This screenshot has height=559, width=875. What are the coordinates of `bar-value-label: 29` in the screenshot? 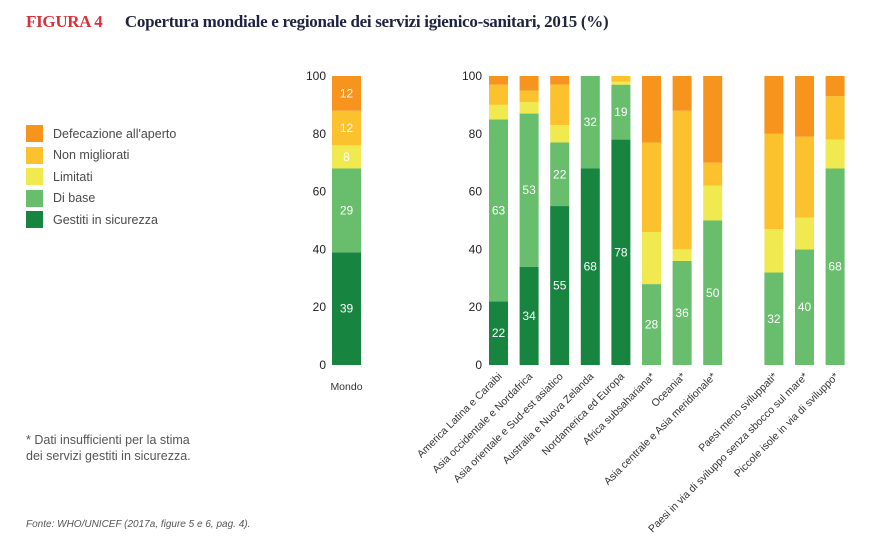 It's located at (347, 210).